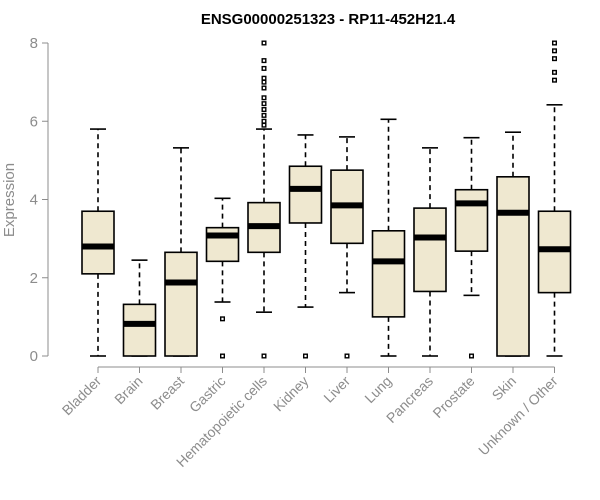 The height and width of the screenshot is (500, 600). What do you see at coordinates (82, 396) in the screenshot?
I see `x-tick-label: Bladder` at bounding box center [82, 396].